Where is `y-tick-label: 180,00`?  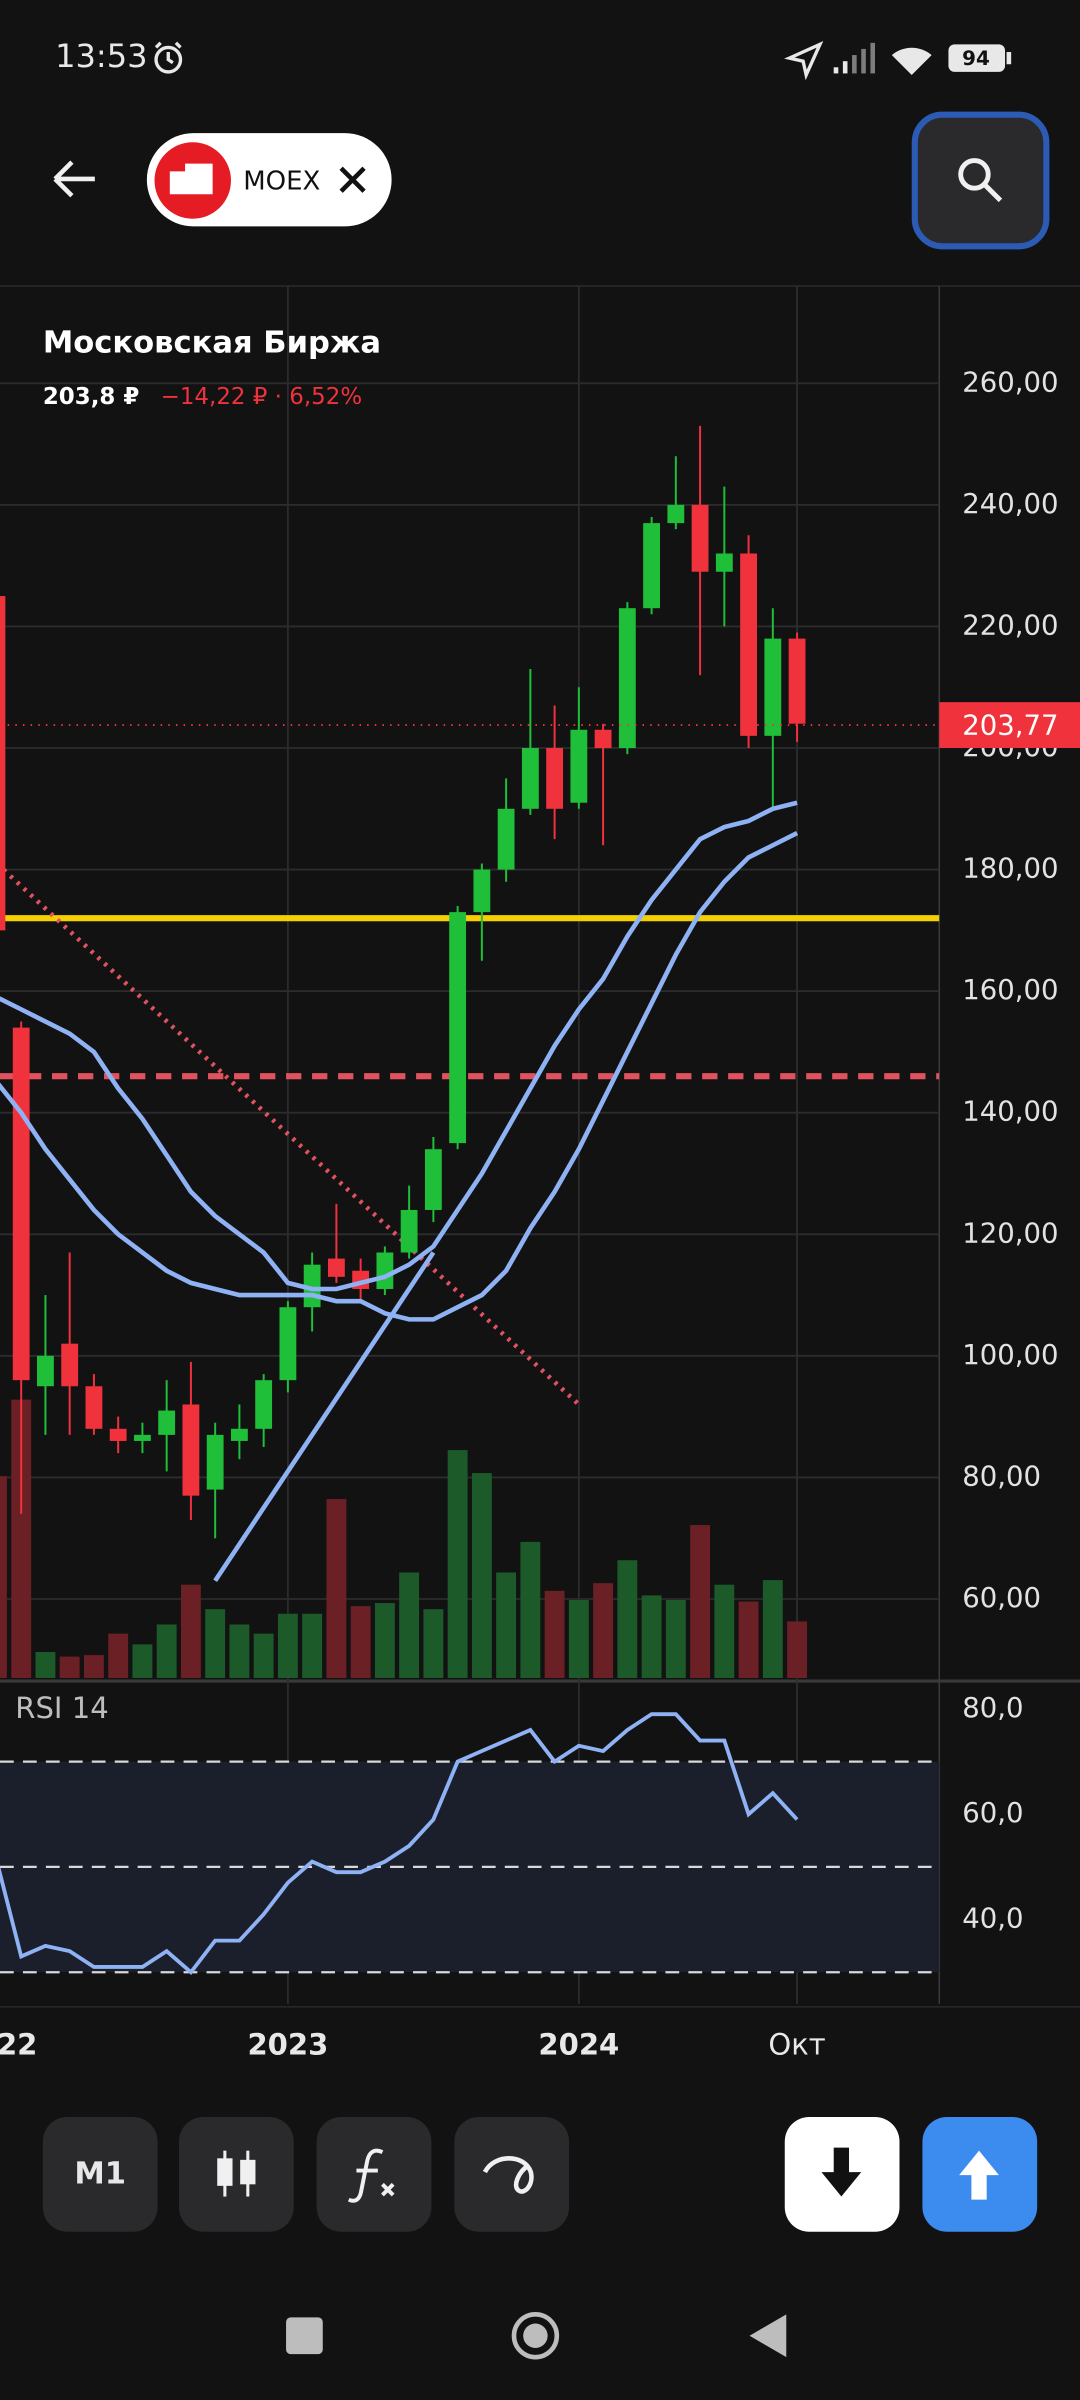 y-tick-label: 180,00 is located at coordinates (1010, 869).